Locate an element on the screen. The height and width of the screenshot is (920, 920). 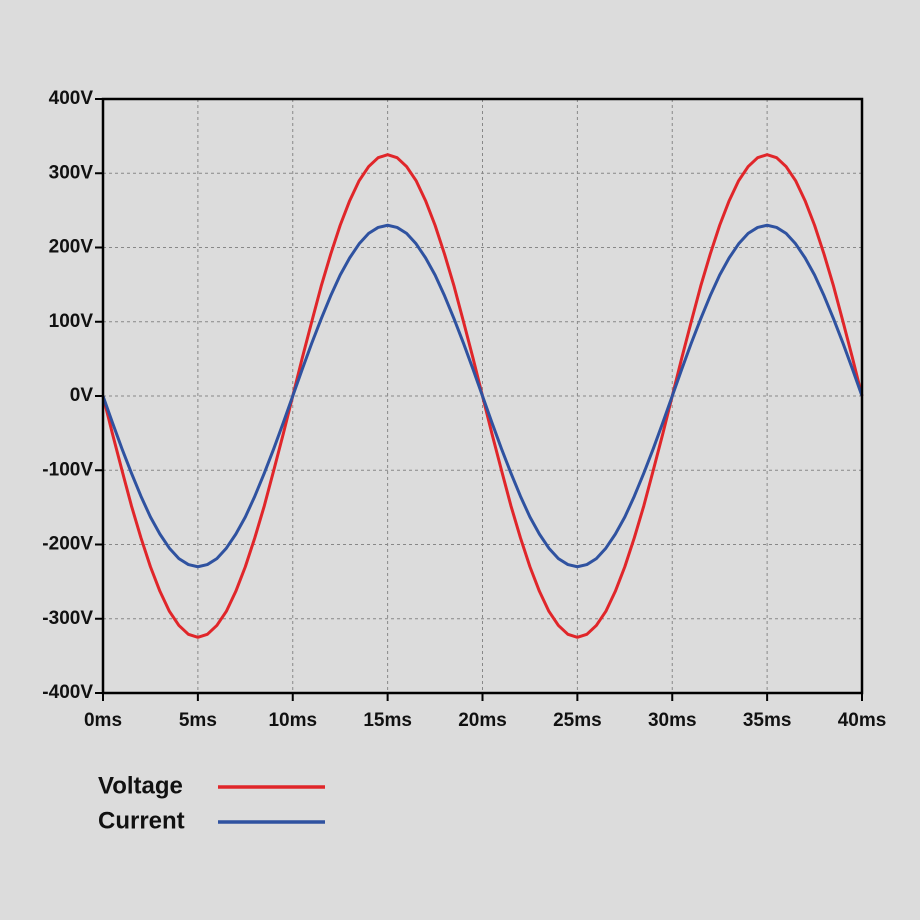
x-tick-label: 5ms is located at coordinates (198, 720).